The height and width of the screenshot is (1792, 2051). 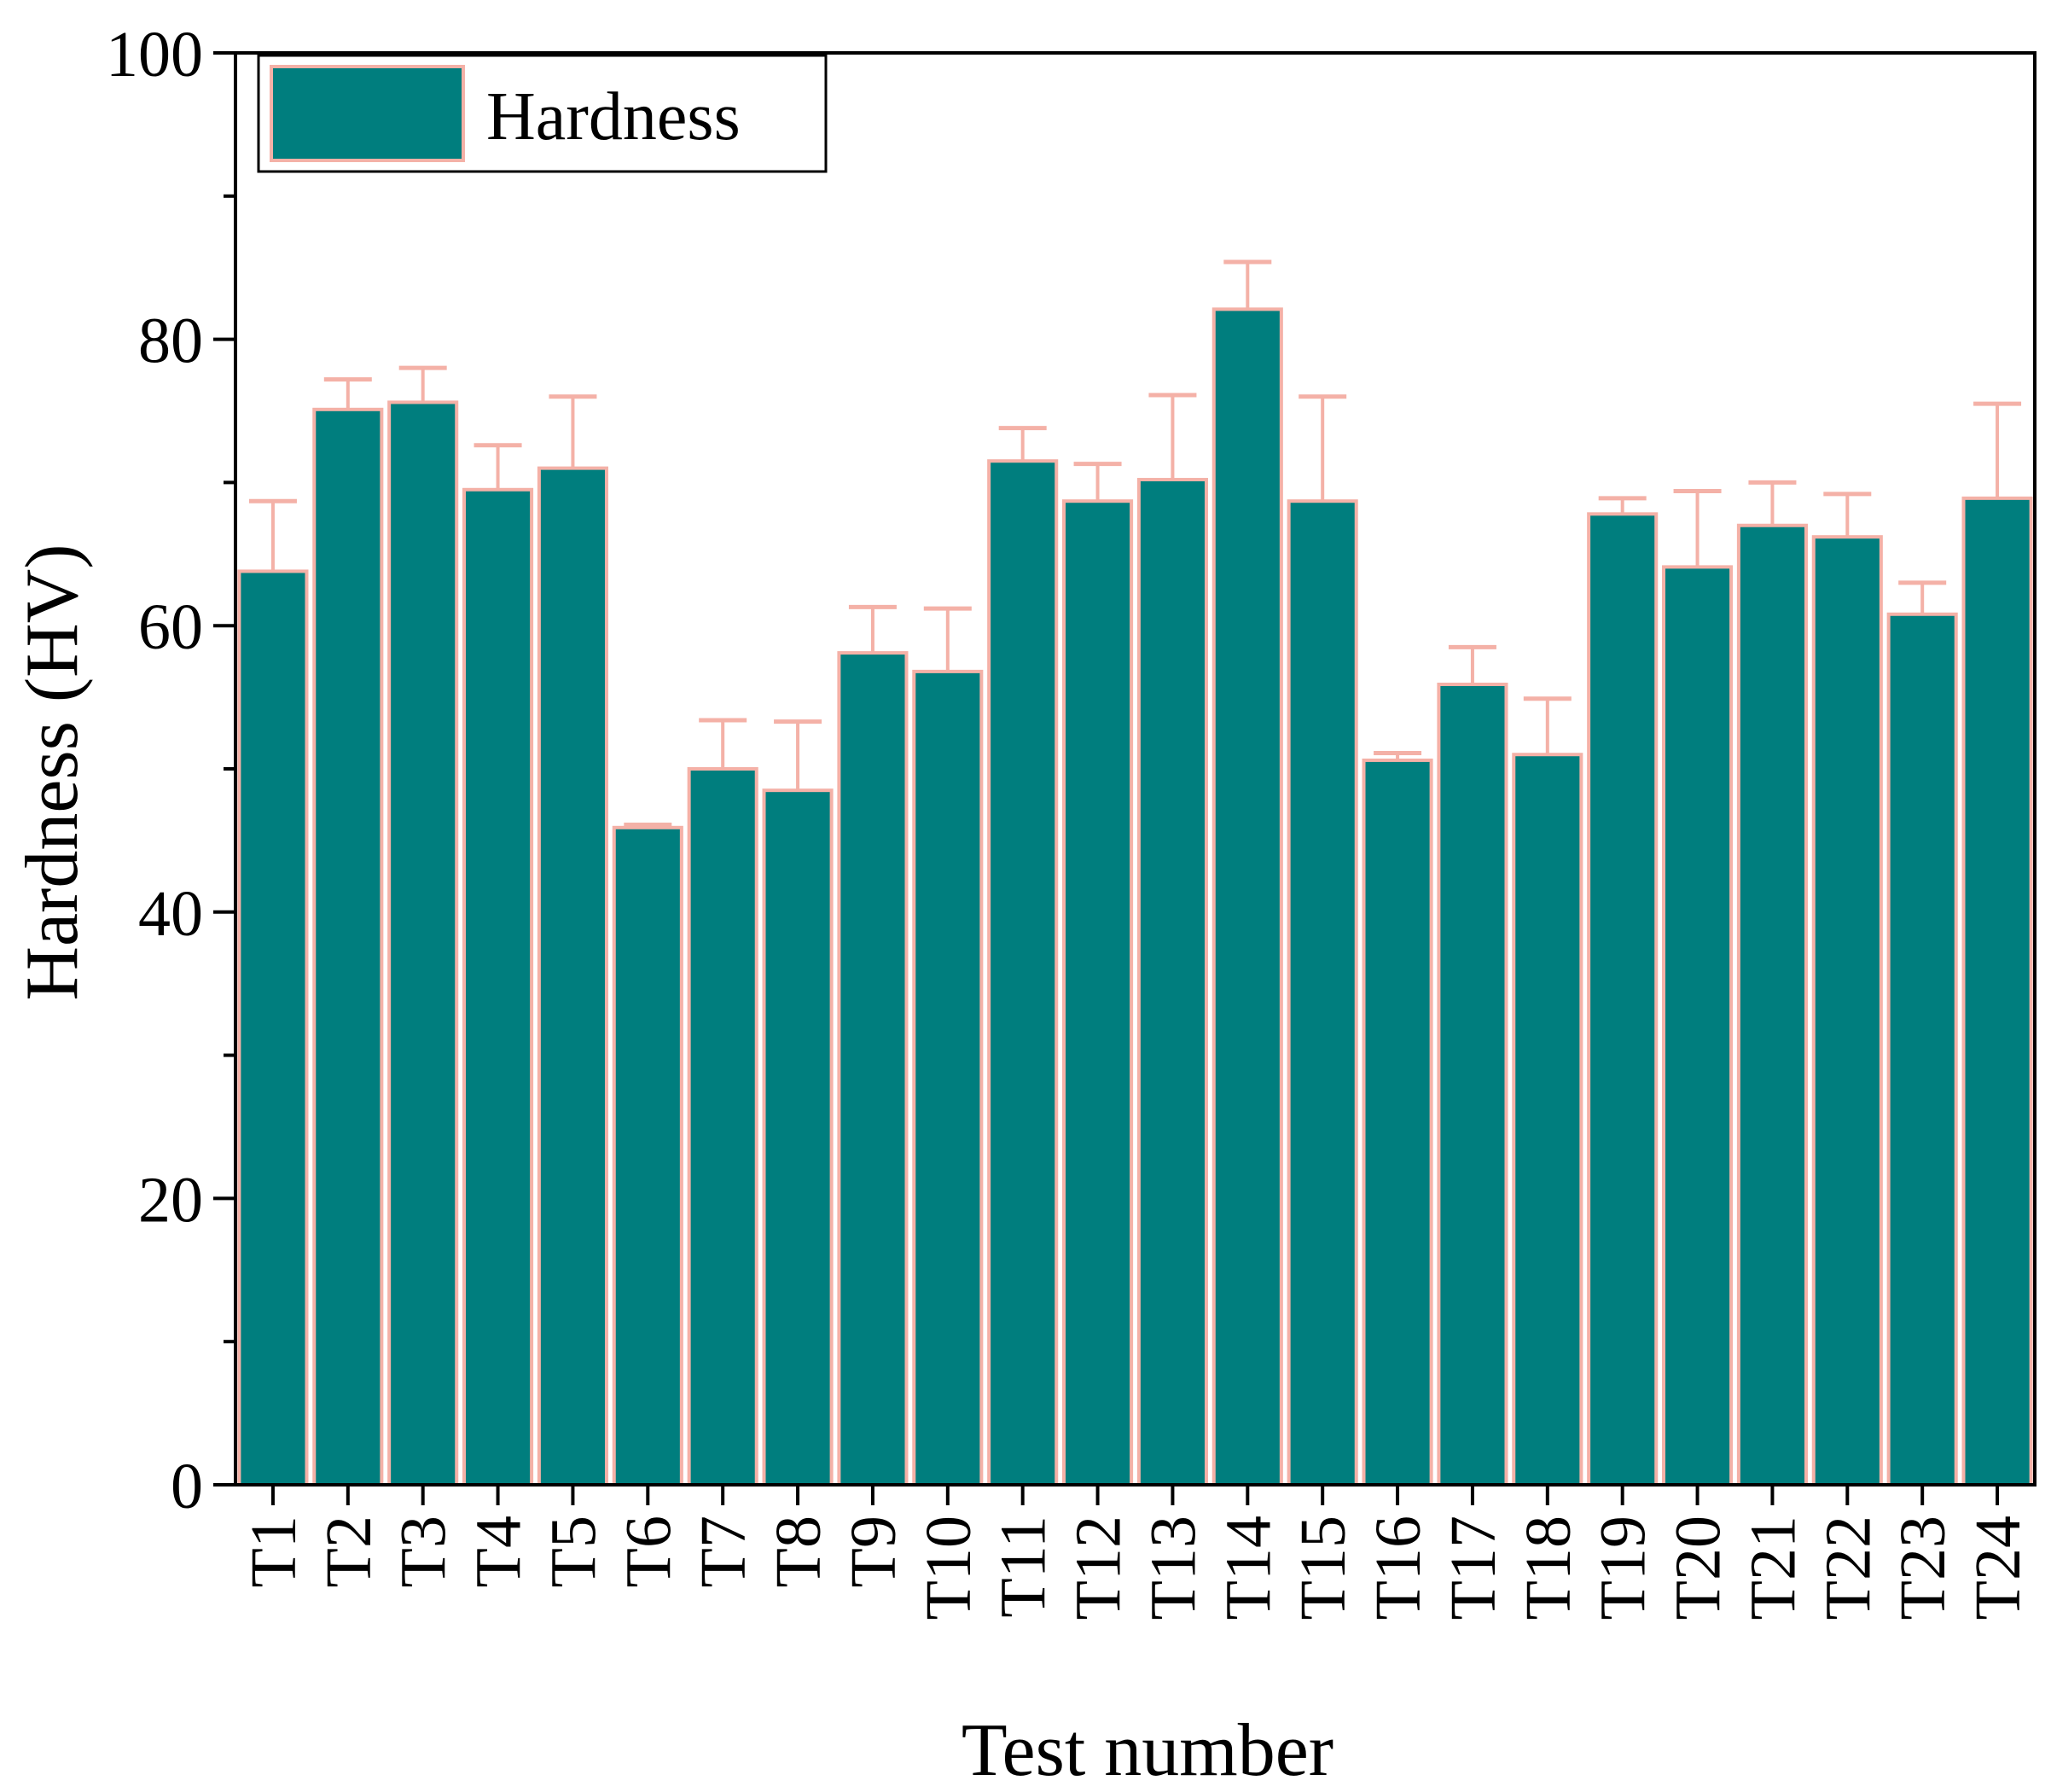 What do you see at coordinates (1623, 1568) in the screenshot?
I see `x-tick-label-t19: T19` at bounding box center [1623, 1568].